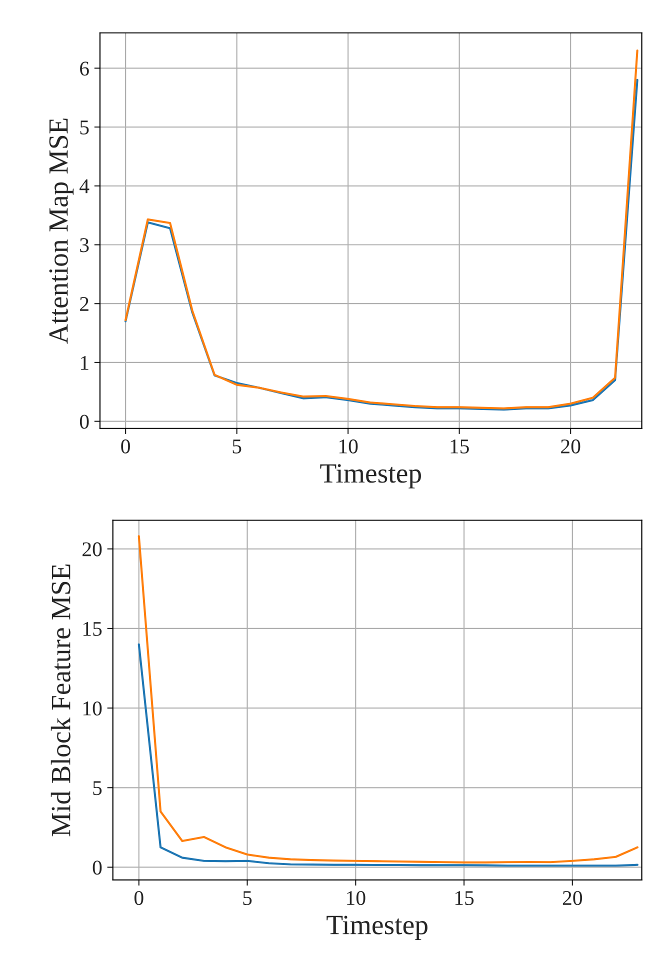 Image resolution: width=645 pixels, height=967 pixels. What do you see at coordinates (92, 708) in the screenshot?
I see `y-tick-label: 10` at bounding box center [92, 708].